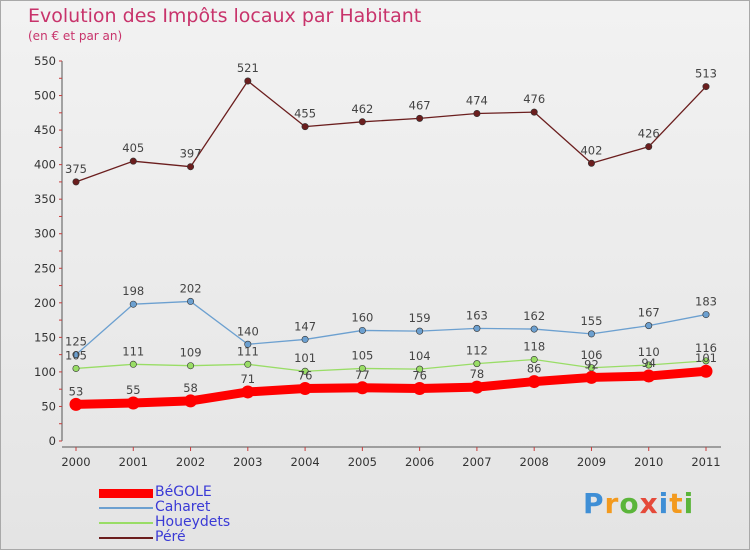  I want to click on data-label-péré: 521, so click(248, 68).